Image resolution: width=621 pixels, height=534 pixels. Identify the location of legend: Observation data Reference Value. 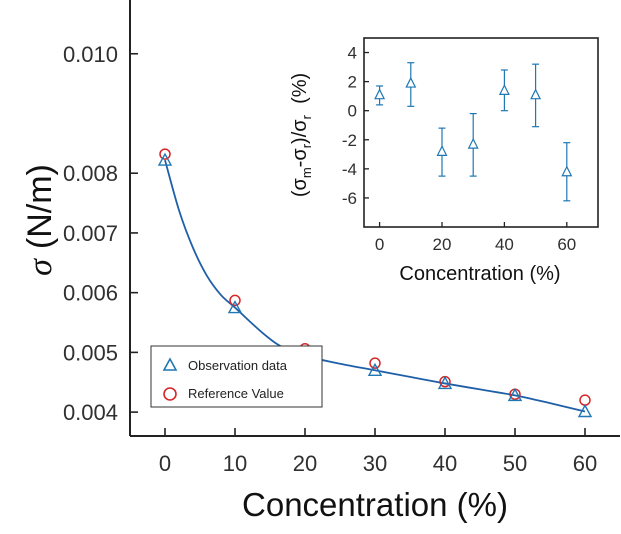
(236, 376).